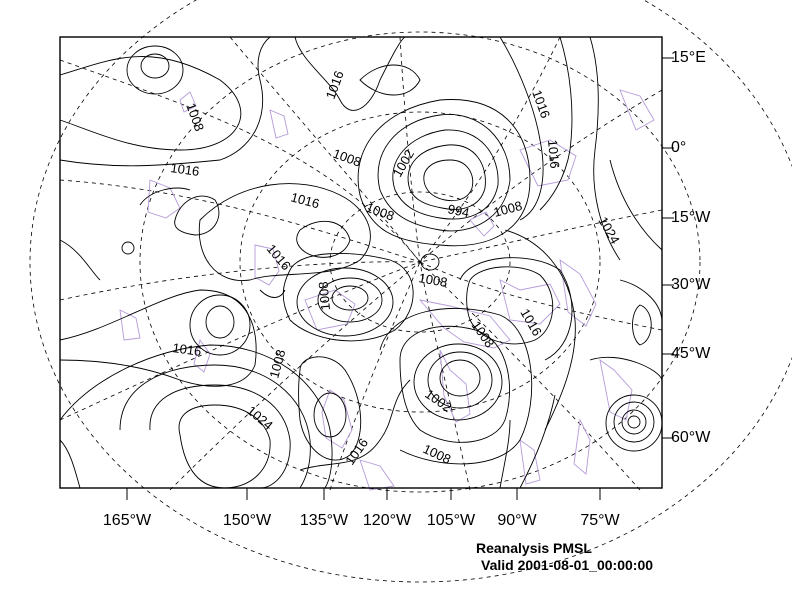 The height and width of the screenshot is (612, 792). I want to click on longitude-label: 120°W, so click(387, 520).